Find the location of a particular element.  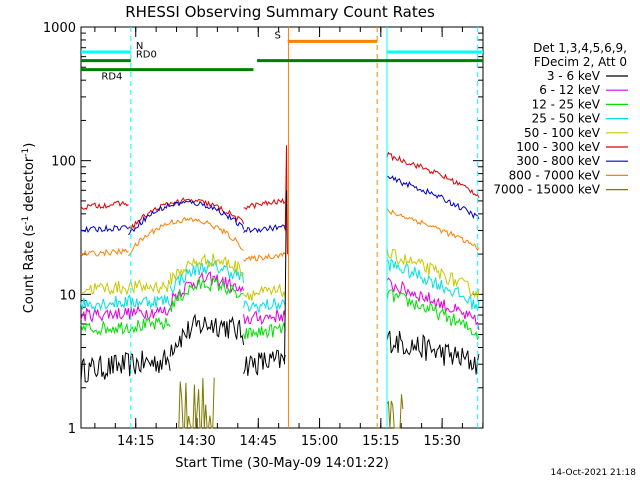

y-label-part: detector is located at coordinates (29, 186).